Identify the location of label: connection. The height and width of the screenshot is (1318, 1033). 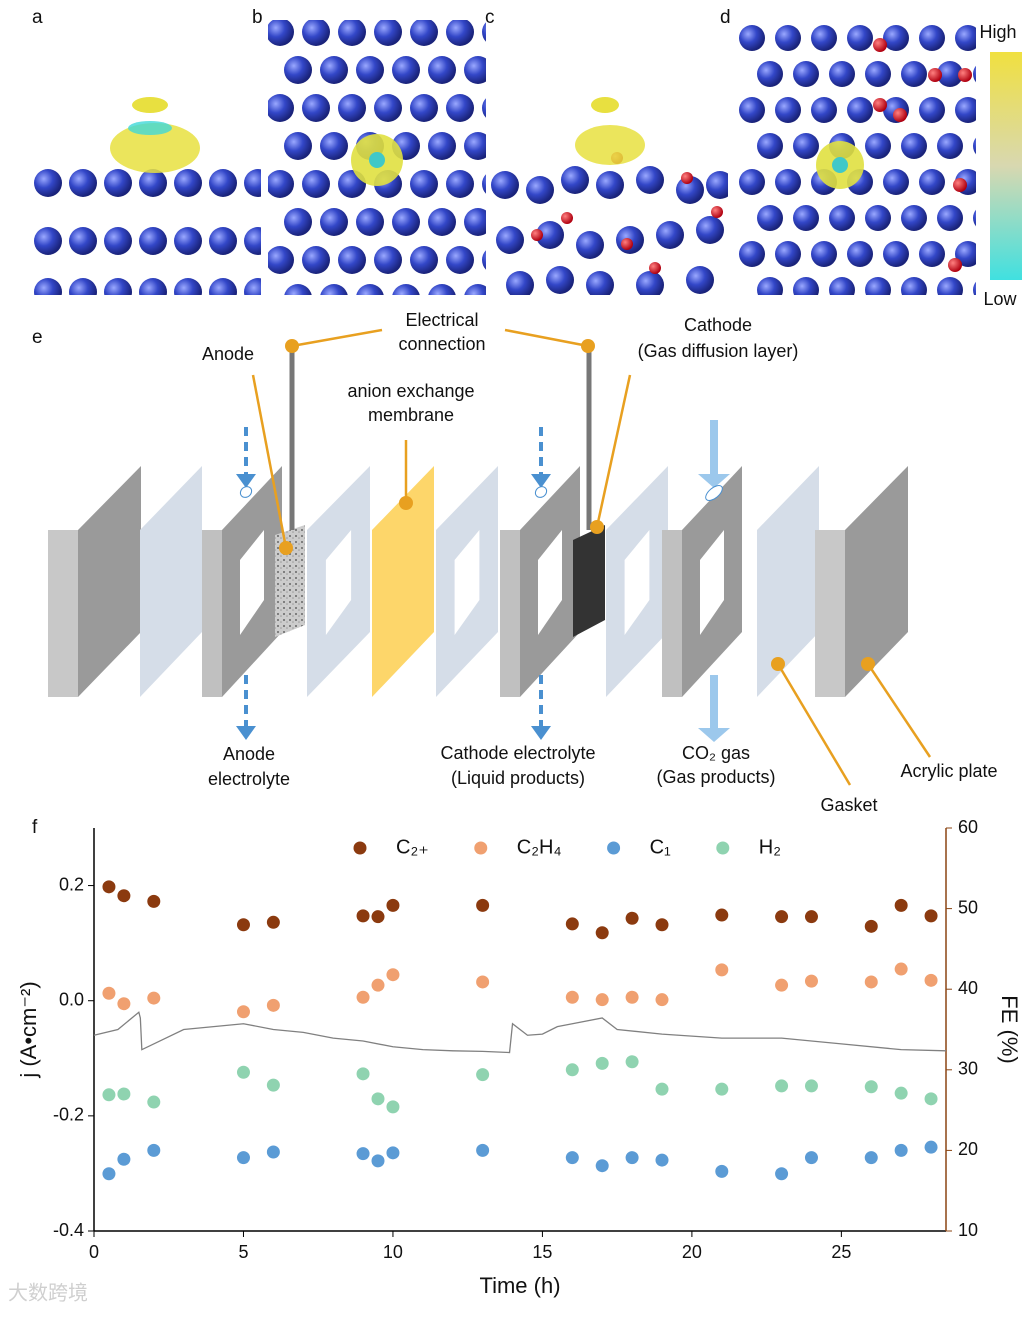
(441, 344).